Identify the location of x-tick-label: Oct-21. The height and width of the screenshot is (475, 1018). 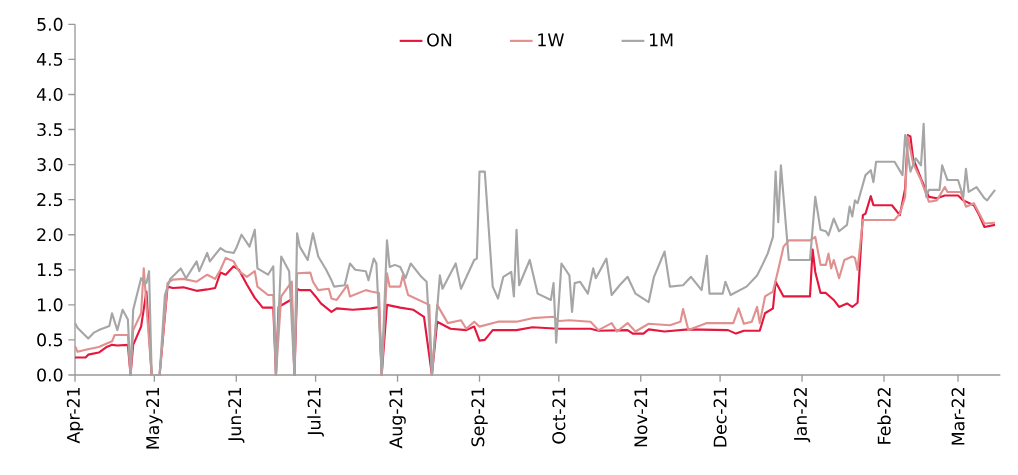
(559, 415).